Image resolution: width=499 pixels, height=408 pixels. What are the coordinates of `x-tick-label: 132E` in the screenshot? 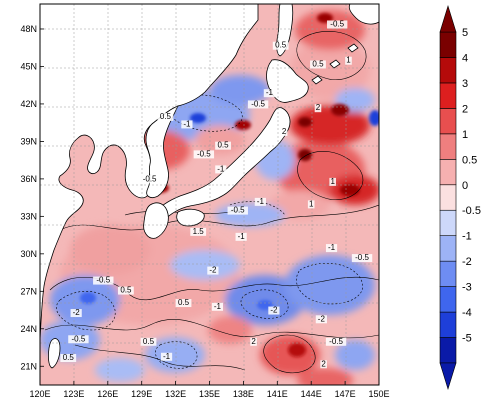 It's located at (175, 394).